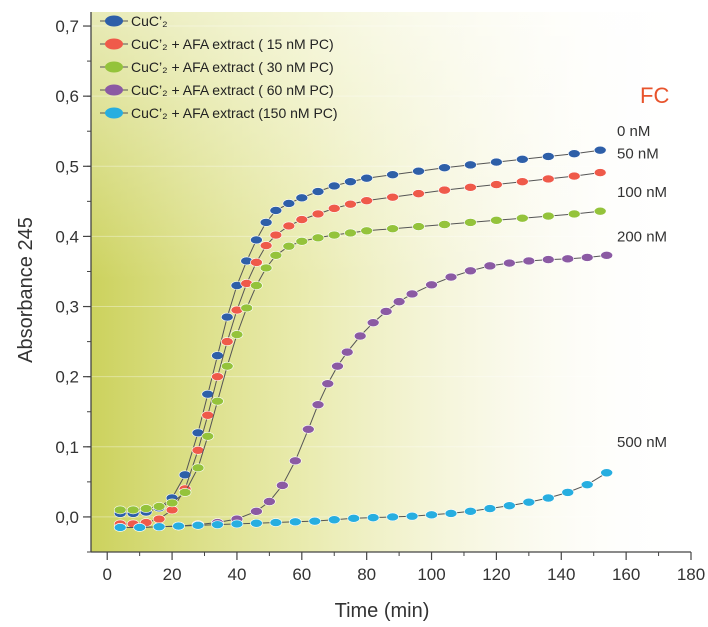 The height and width of the screenshot is (627, 708). I want to click on y-tick-label: 0,0, so click(67, 517).